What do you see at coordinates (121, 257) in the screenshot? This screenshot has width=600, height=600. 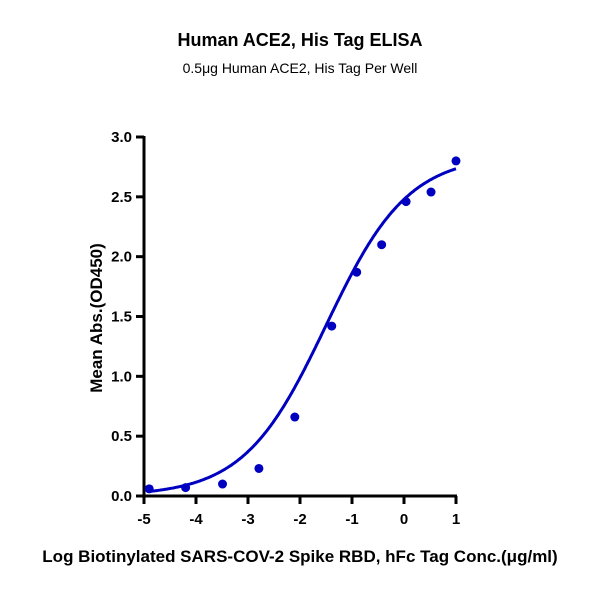 I see `y-tick-label: 2.0` at bounding box center [121, 257].